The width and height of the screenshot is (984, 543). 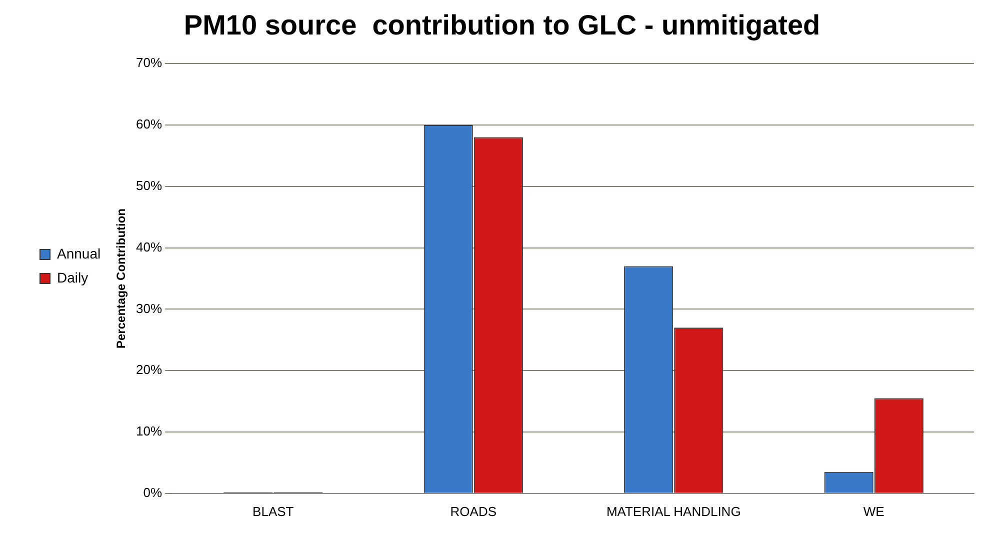 I want to click on y-axis-title: Percentage Contribution, so click(x=121, y=278).